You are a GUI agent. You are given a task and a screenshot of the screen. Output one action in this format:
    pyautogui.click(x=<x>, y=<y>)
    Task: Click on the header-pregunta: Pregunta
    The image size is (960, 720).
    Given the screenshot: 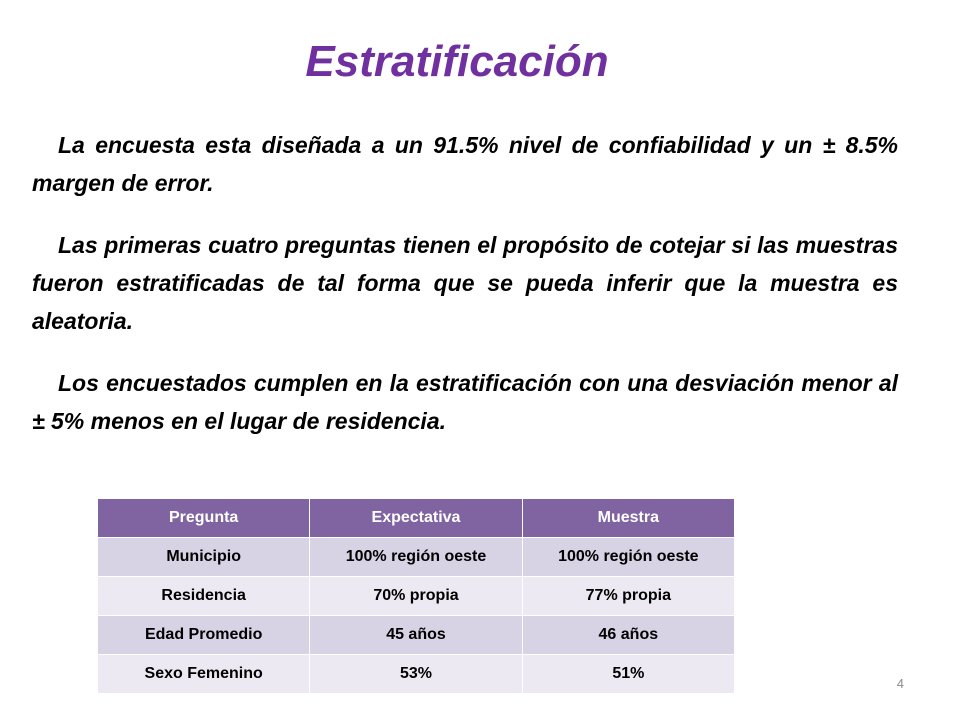 What is the action you would take?
    pyautogui.click(x=203, y=518)
    